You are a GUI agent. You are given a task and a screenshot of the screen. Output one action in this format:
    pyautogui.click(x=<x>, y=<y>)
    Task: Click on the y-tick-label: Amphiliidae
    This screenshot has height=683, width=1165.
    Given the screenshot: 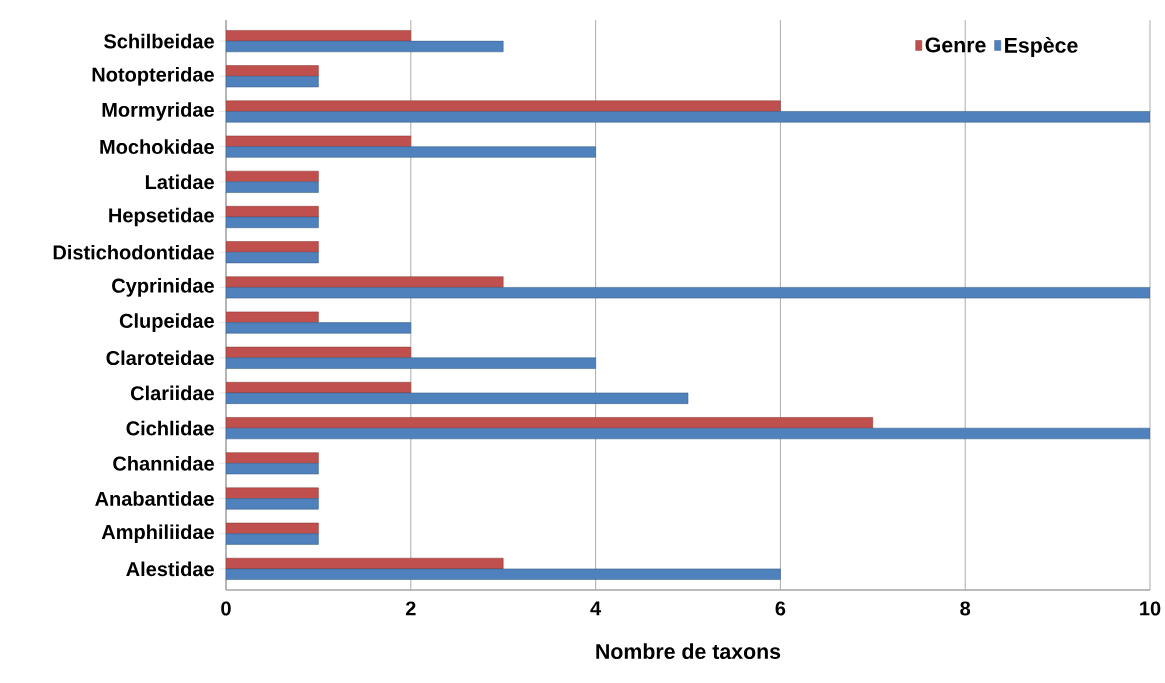 What is the action you would take?
    pyautogui.click(x=157, y=534)
    